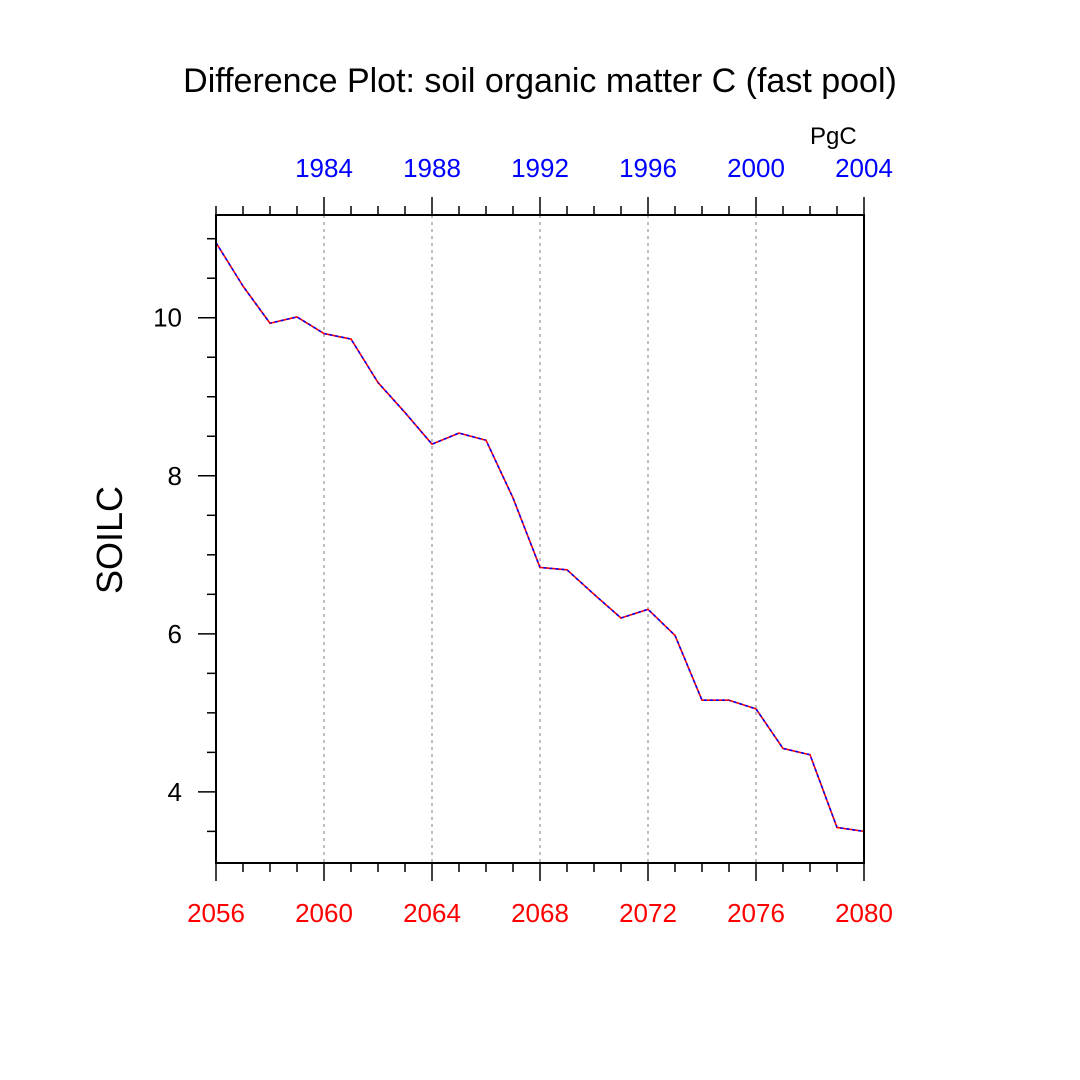 This screenshot has width=1080, height=1080. What do you see at coordinates (216, 913) in the screenshot?
I see `x-bottom-tick-label: 2056` at bounding box center [216, 913].